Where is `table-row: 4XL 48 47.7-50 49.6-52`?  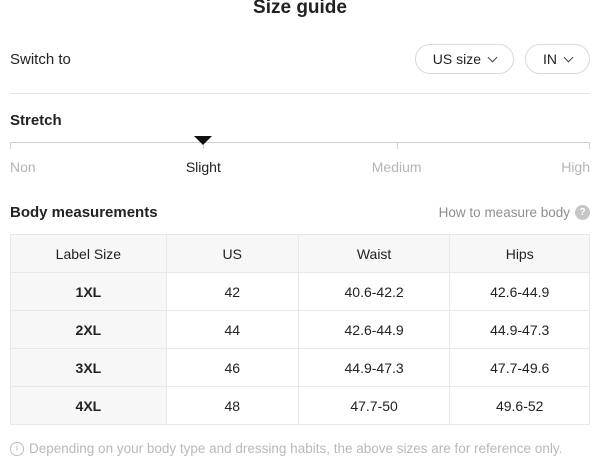
table-row: 4XL 48 47.7-50 49.6-52 is located at coordinates (300, 405).